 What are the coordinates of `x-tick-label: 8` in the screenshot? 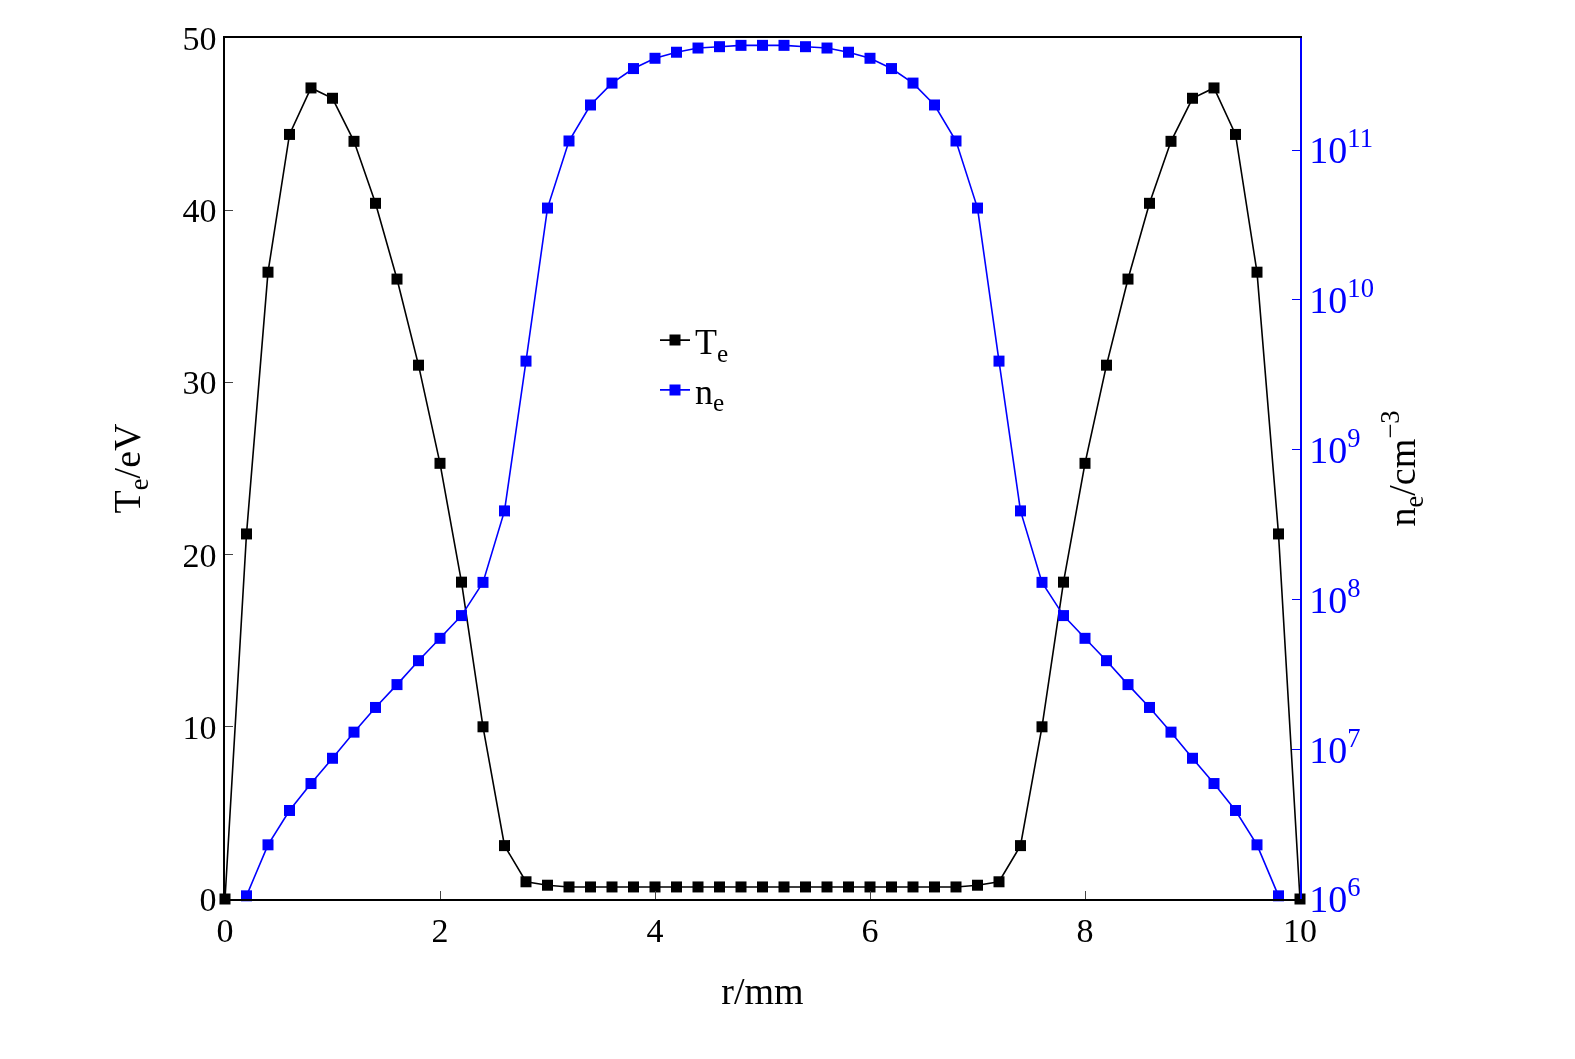 It's located at (1085, 930).